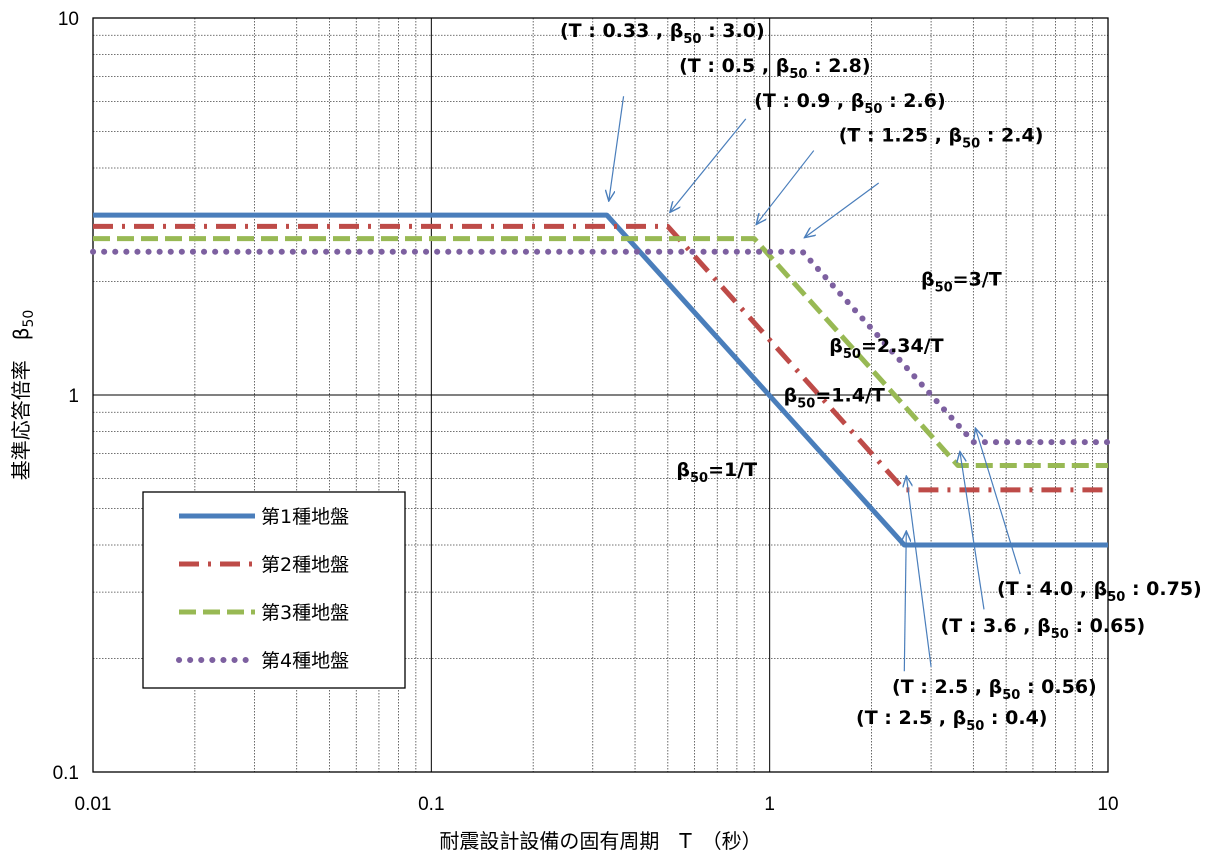 This screenshot has width=1217, height=863. Describe the element at coordinates (977, 280) in the screenshot. I see `formula-label-rest: =3/T` at that location.